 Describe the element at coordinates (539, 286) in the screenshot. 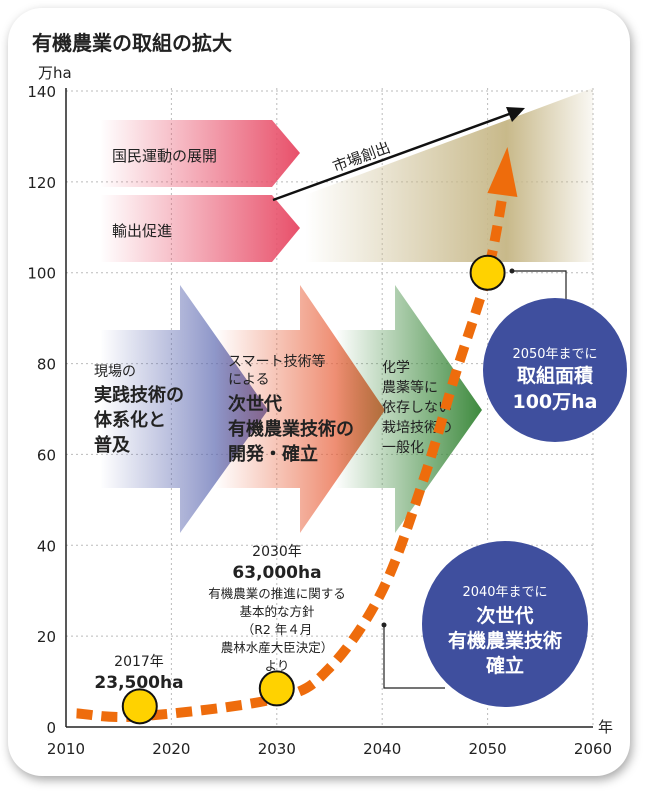

I see `connector-2050` at that location.